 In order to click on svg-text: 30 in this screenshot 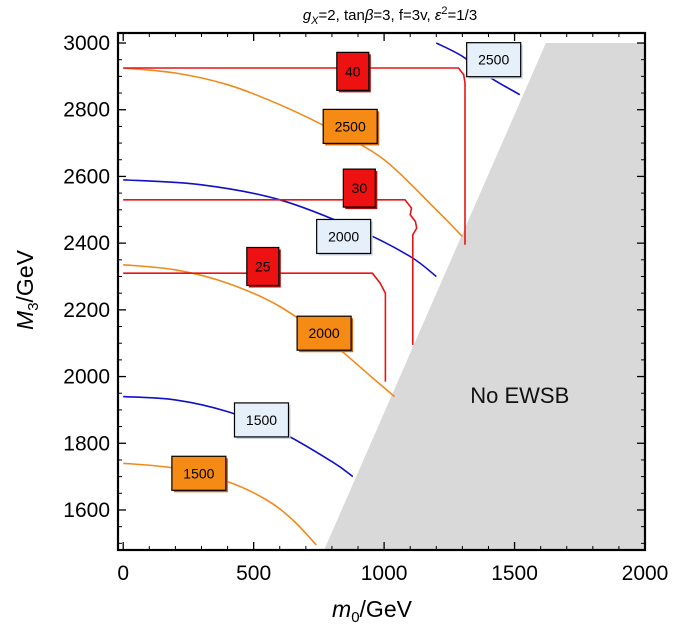, I will do `click(360, 188)`.